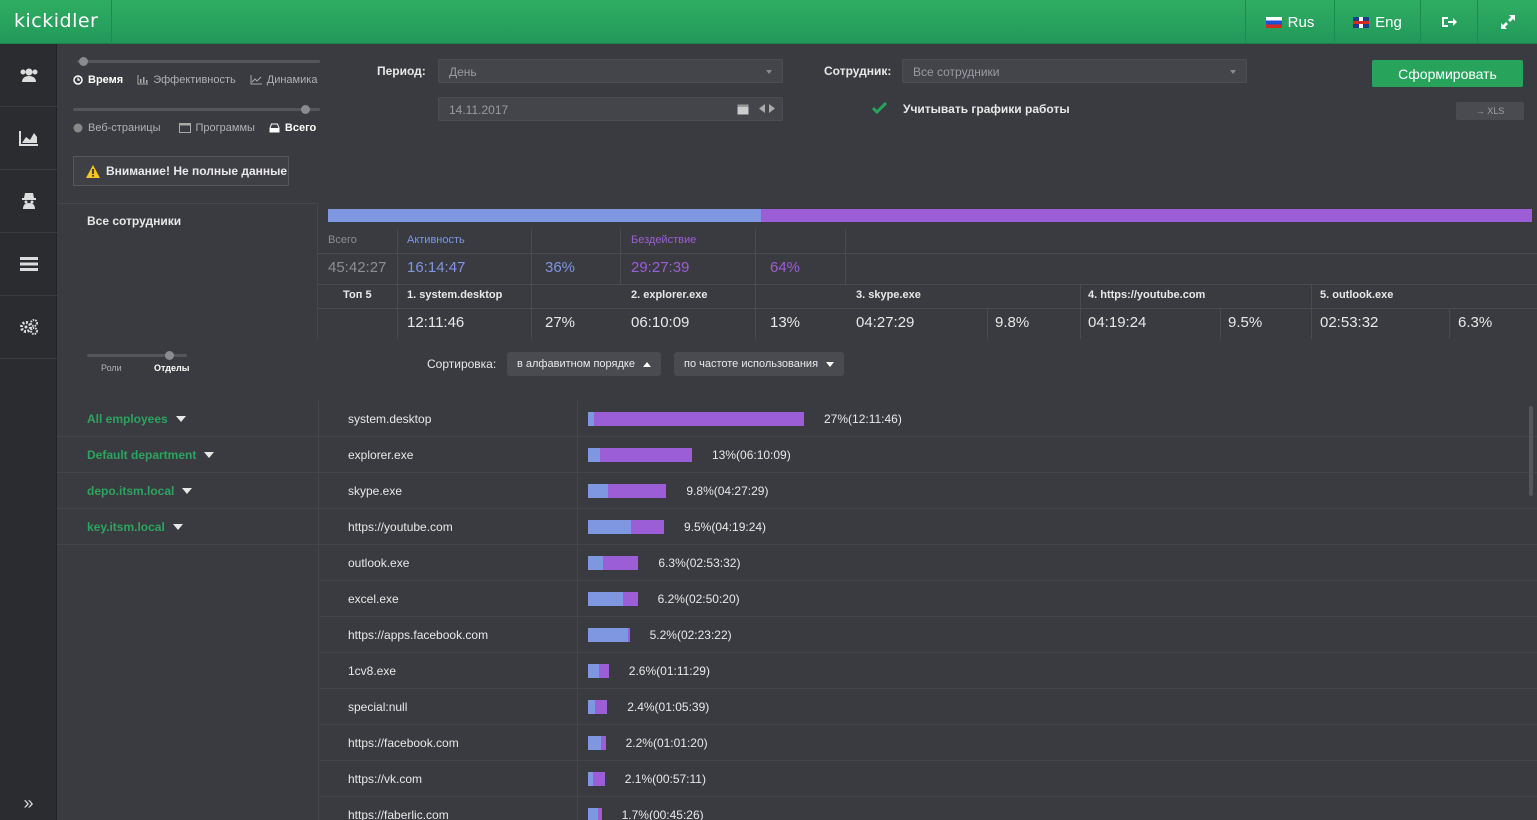  I want to click on group-item: Default department, so click(187, 455).